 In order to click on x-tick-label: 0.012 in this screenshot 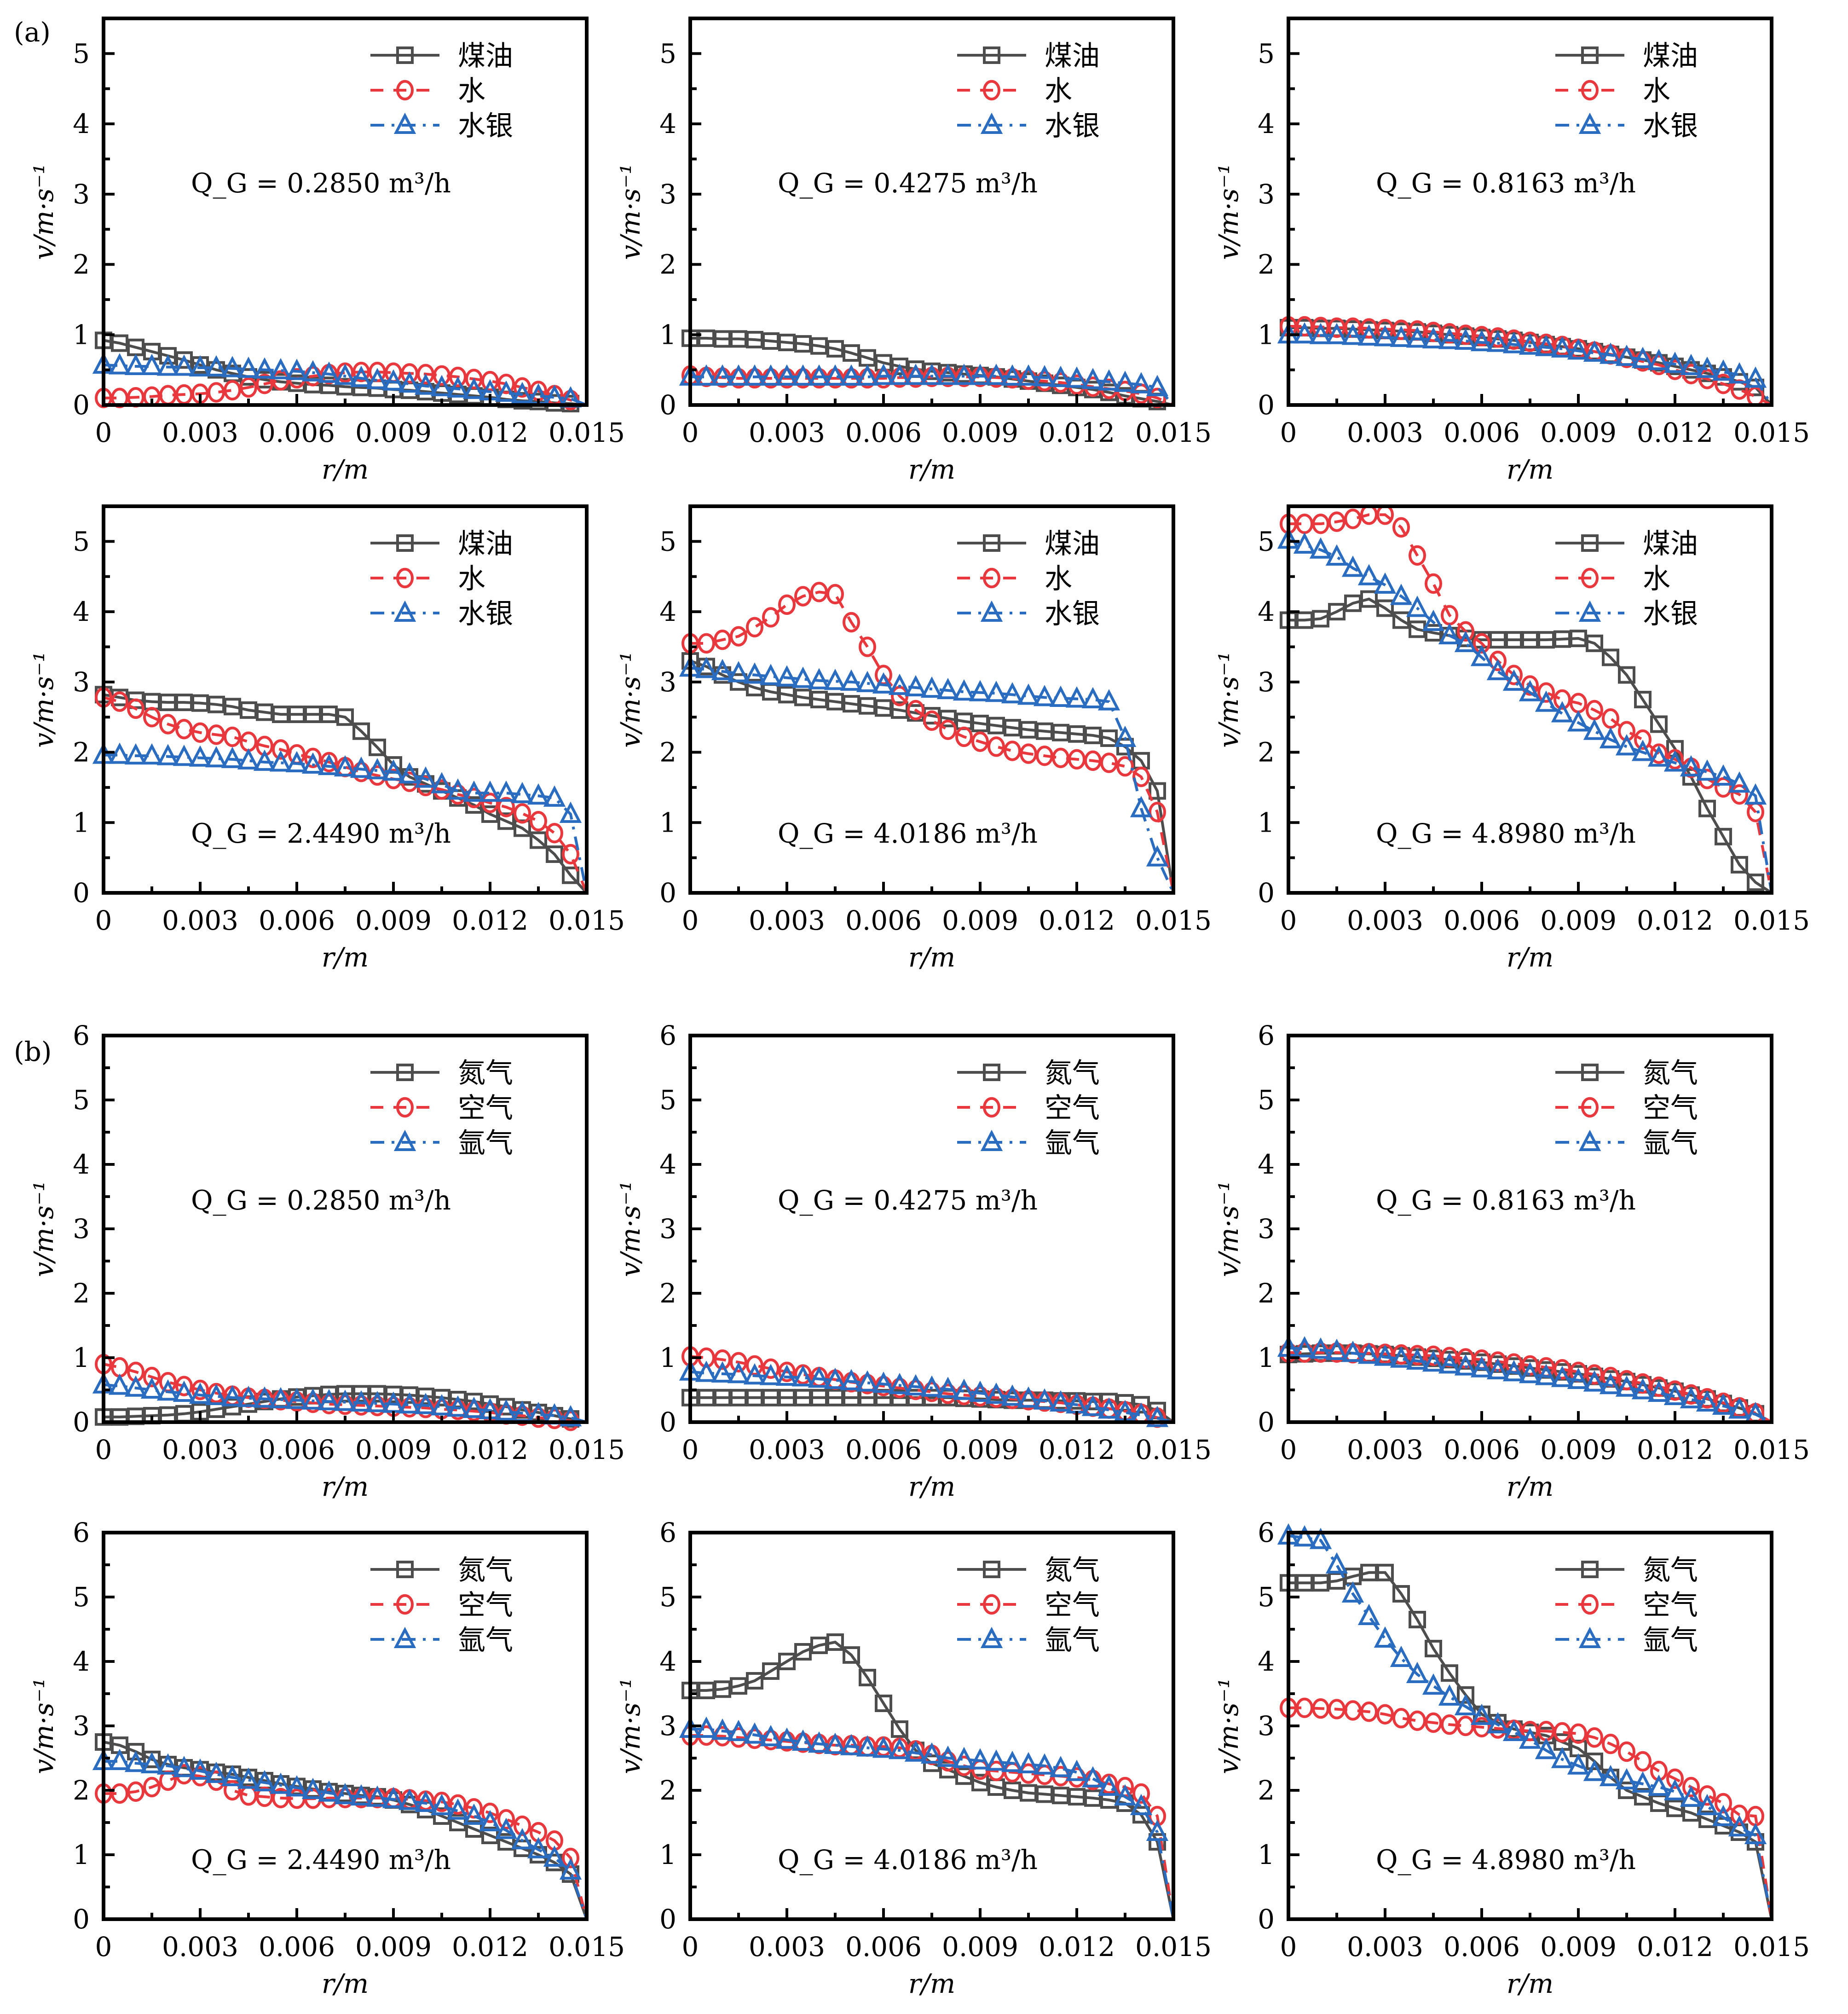, I will do `click(1675, 920)`.